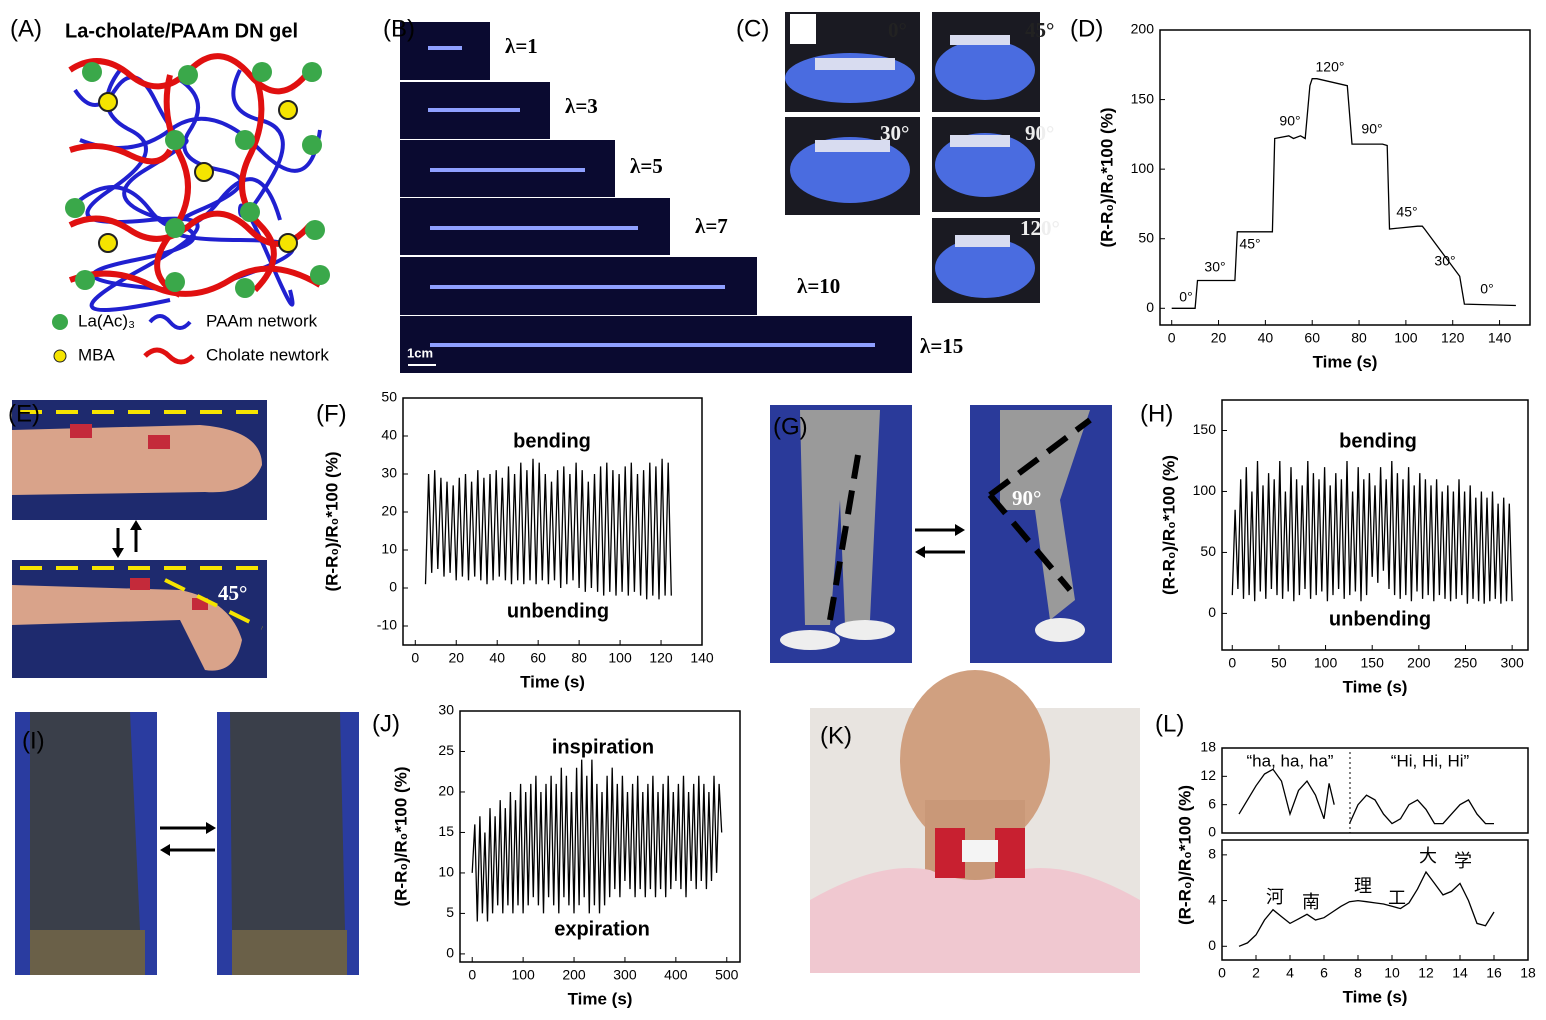 This screenshot has width=1546, height=1020. Describe the element at coordinates (187, 843) in the screenshot. I see `torso-photos` at that location.